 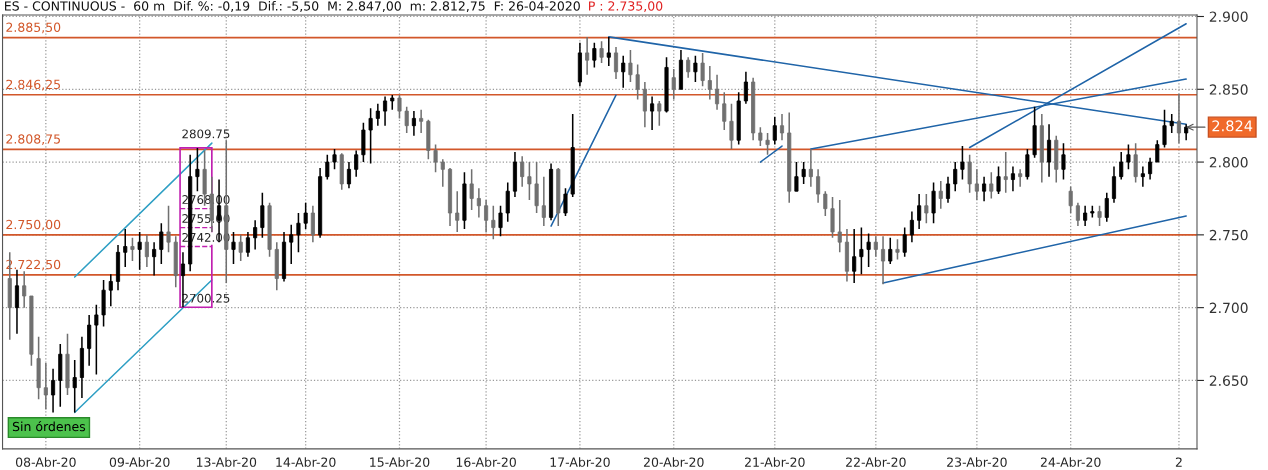 I want to click on x-tick-label: 16-Abr-20, so click(x=486, y=462).